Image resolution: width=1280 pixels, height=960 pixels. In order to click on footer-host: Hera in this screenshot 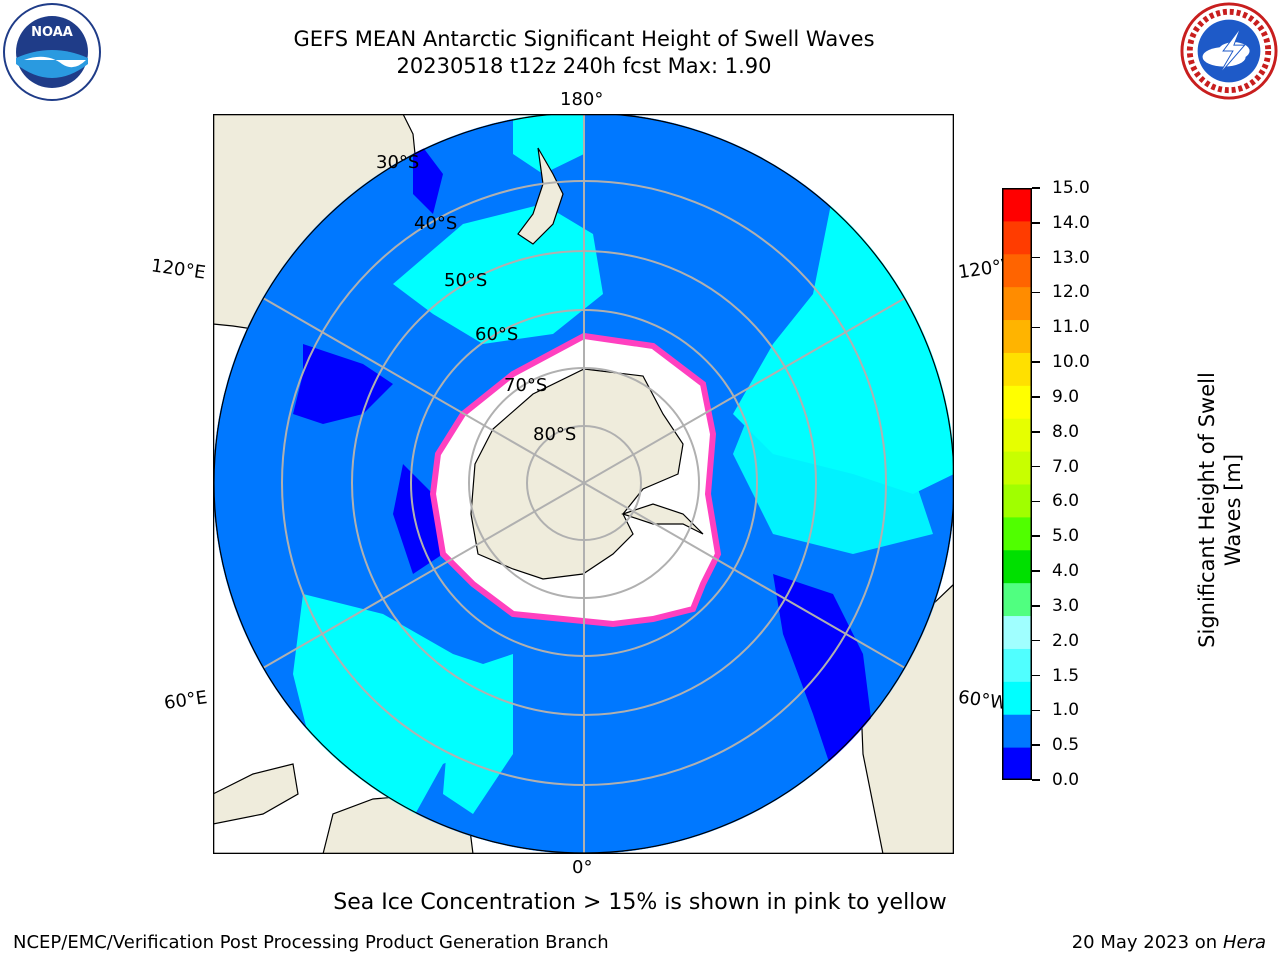, I will do `click(1244, 942)`.